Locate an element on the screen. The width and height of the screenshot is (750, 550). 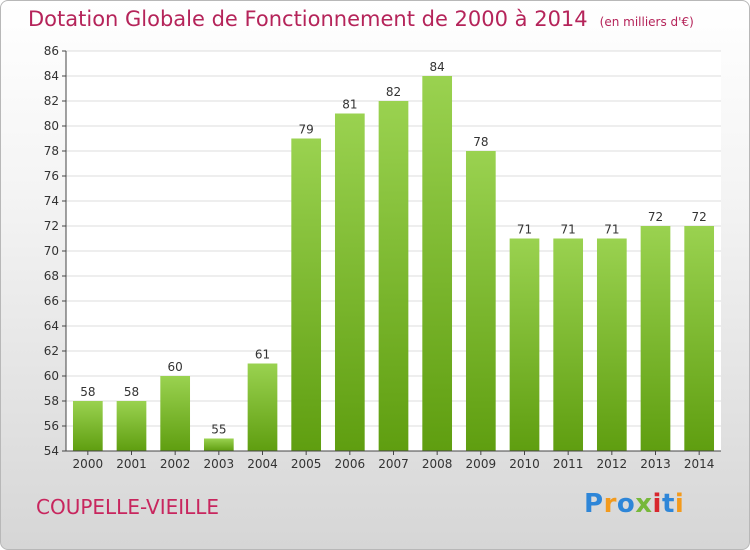
bar-2010 is located at coordinates (524, 344).